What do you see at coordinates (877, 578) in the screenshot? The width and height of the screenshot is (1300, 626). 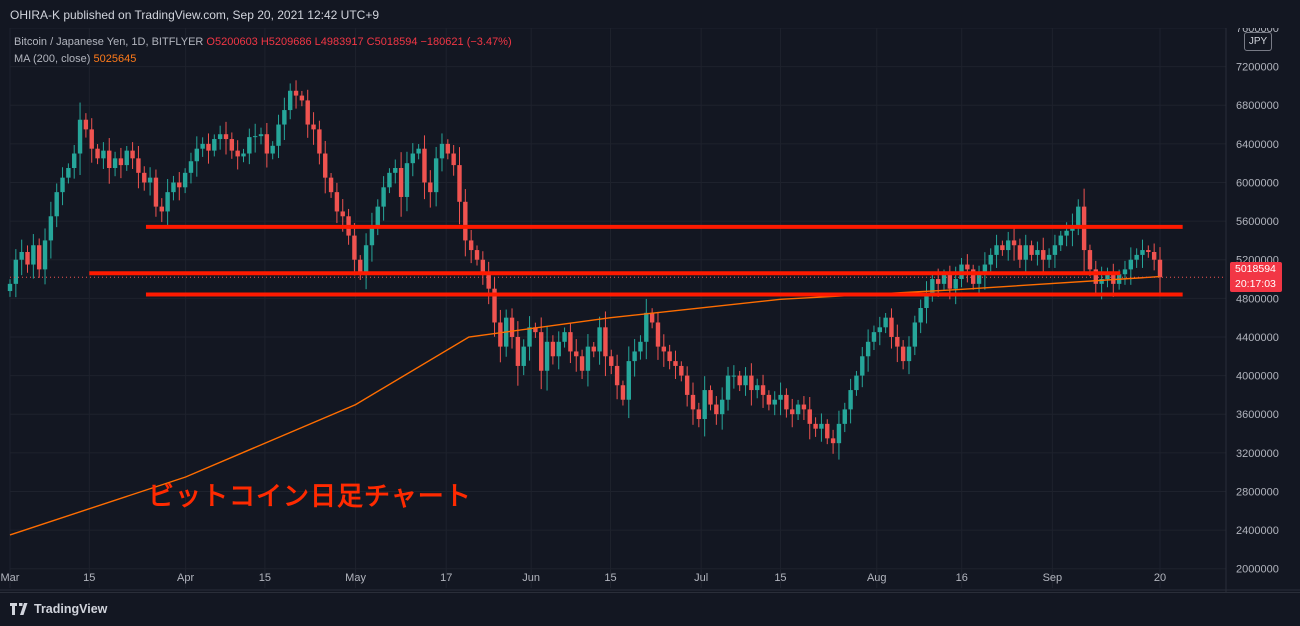 I see `time-tick-label: Aug` at bounding box center [877, 578].